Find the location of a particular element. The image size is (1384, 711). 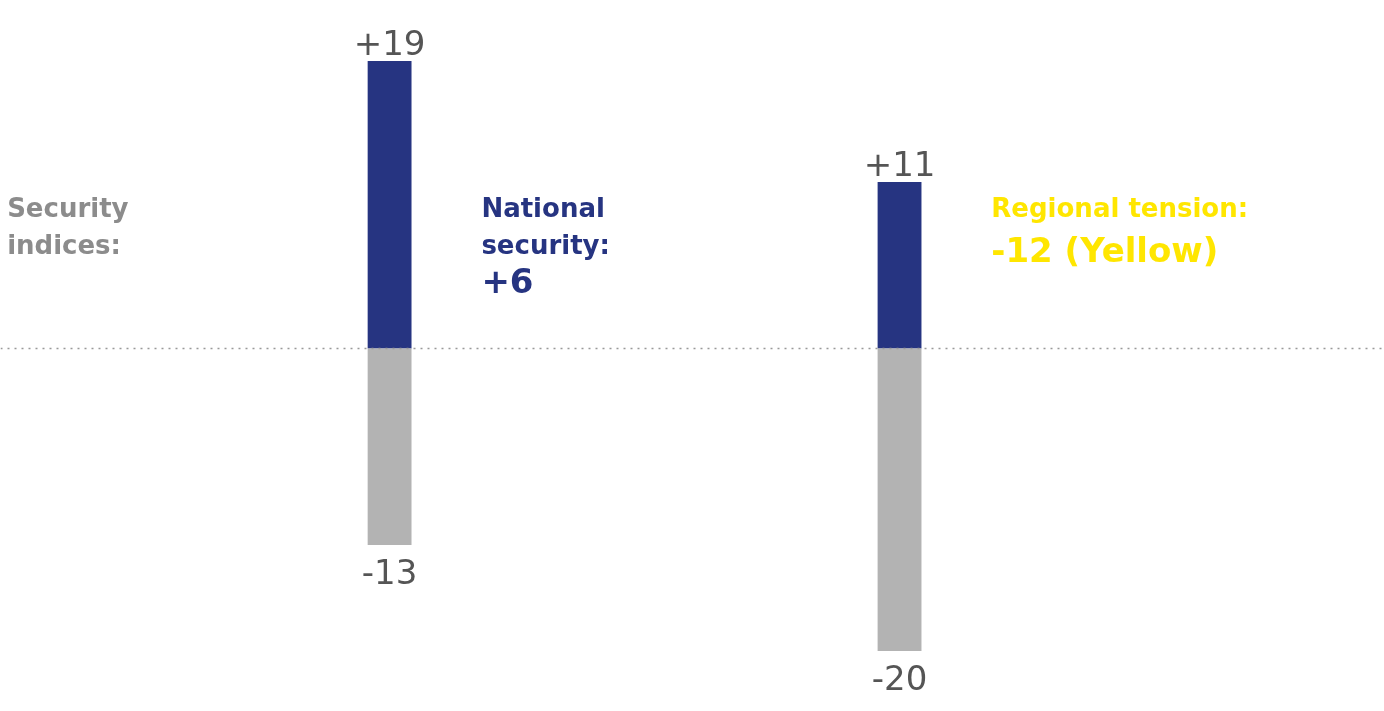

annotation: Security indices: is located at coordinates (68, 226).